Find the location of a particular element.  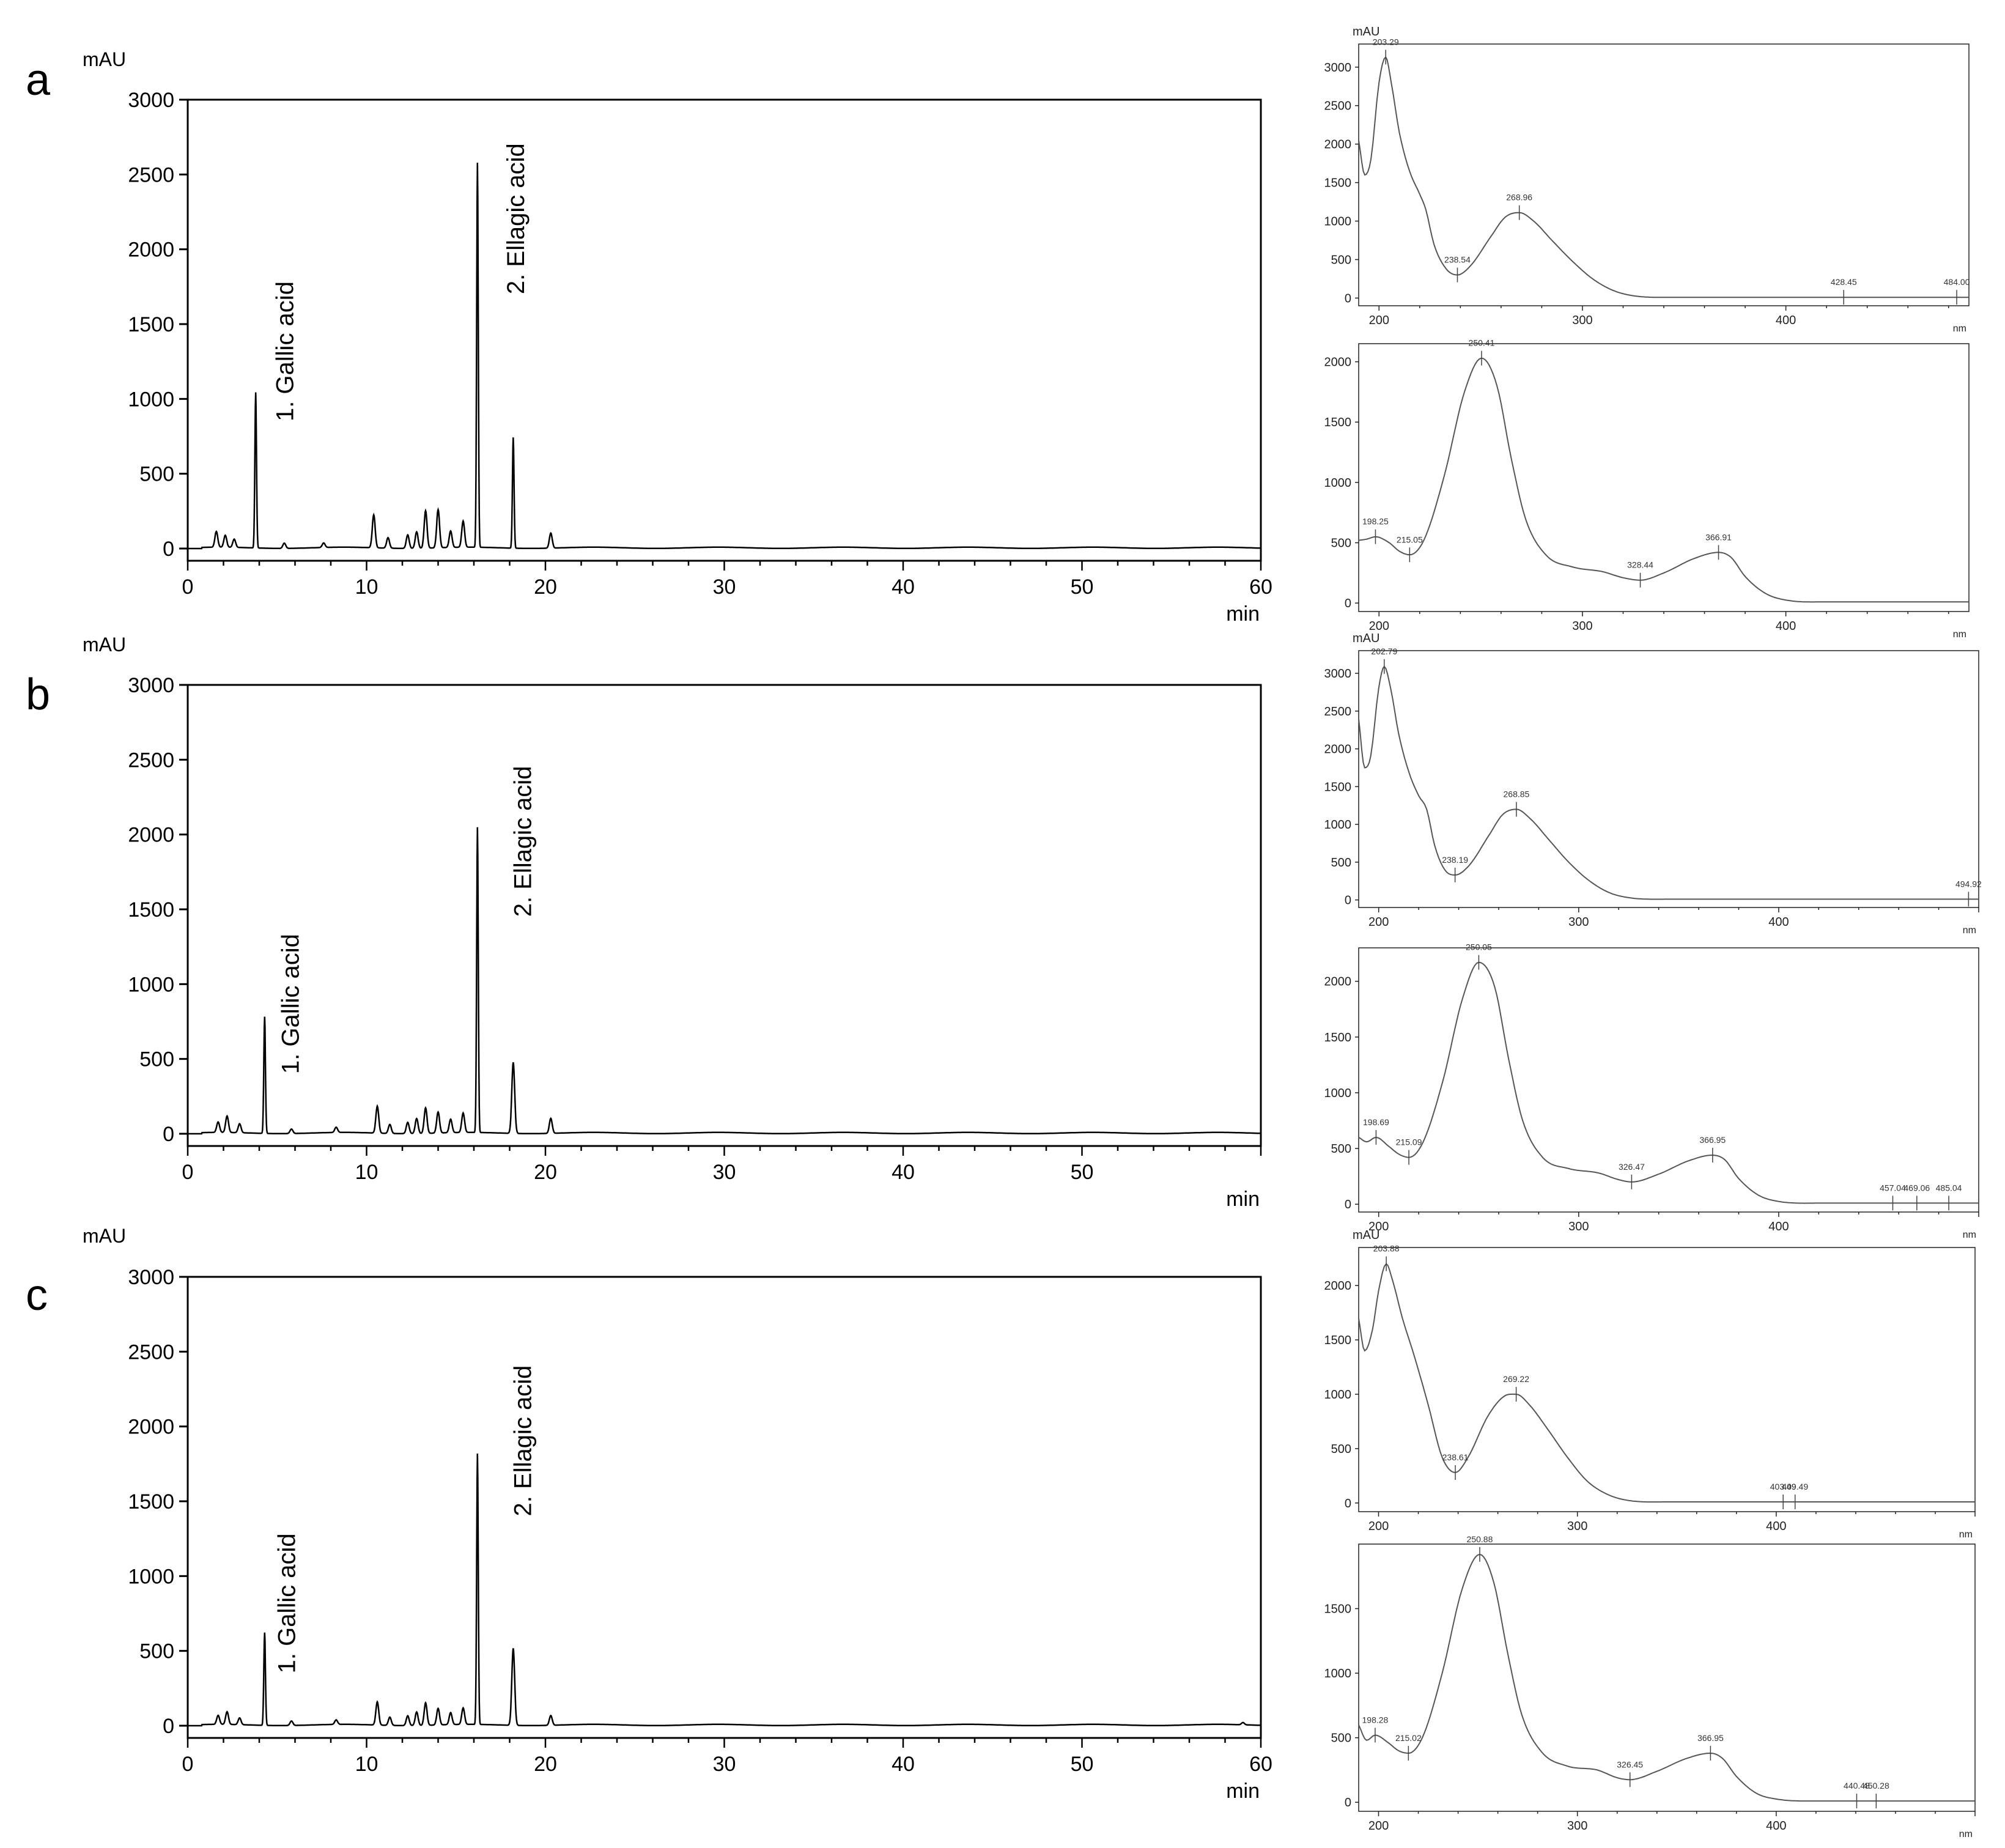

x-tick-label: 0 is located at coordinates (188, 1764).